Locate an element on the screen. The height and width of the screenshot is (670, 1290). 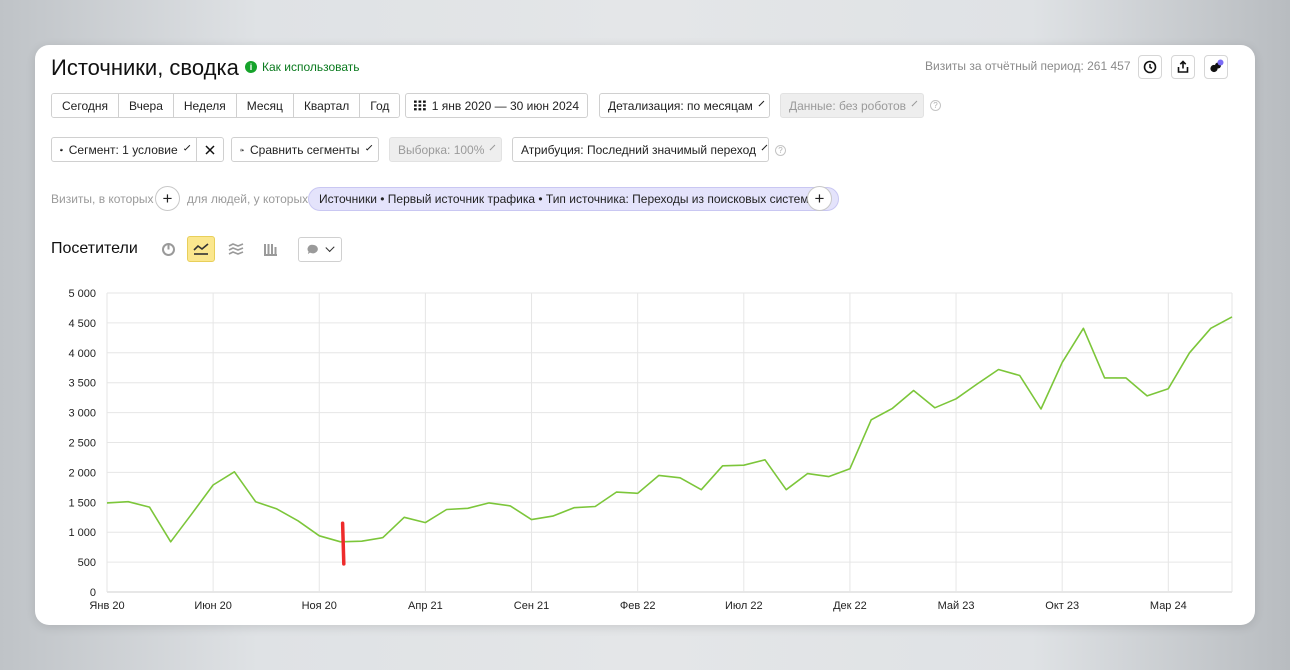
x-tick-label: Июл 22 is located at coordinates (744, 606).